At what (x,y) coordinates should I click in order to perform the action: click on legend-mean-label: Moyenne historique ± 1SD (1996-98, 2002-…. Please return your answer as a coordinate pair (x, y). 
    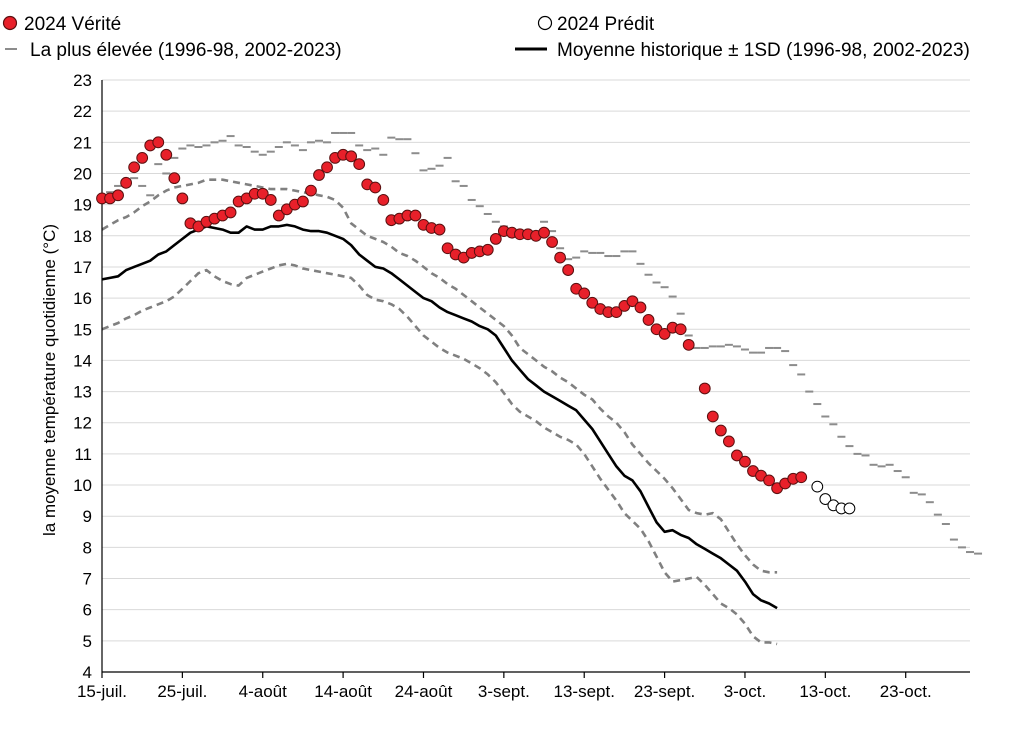
    Looking at the image, I should click on (763, 50).